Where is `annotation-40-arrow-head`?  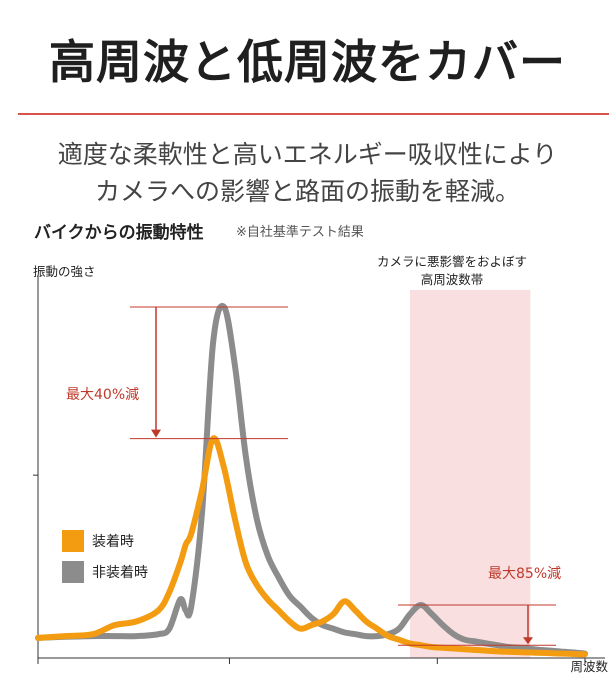 annotation-40-arrow-head is located at coordinates (156, 433).